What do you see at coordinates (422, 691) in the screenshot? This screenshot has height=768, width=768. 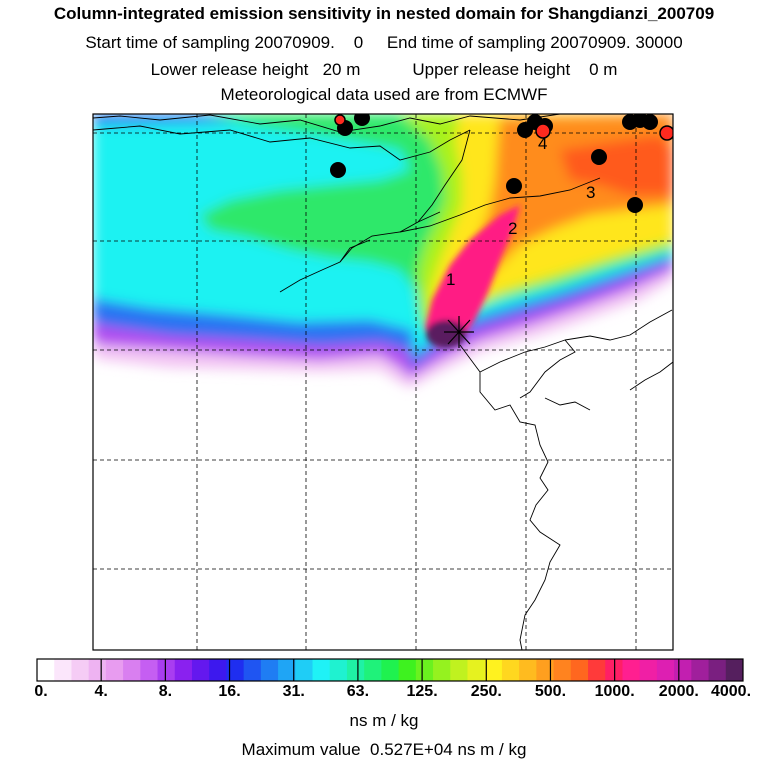 I see `colorbar-tick-label: 125.` at bounding box center [422, 691].